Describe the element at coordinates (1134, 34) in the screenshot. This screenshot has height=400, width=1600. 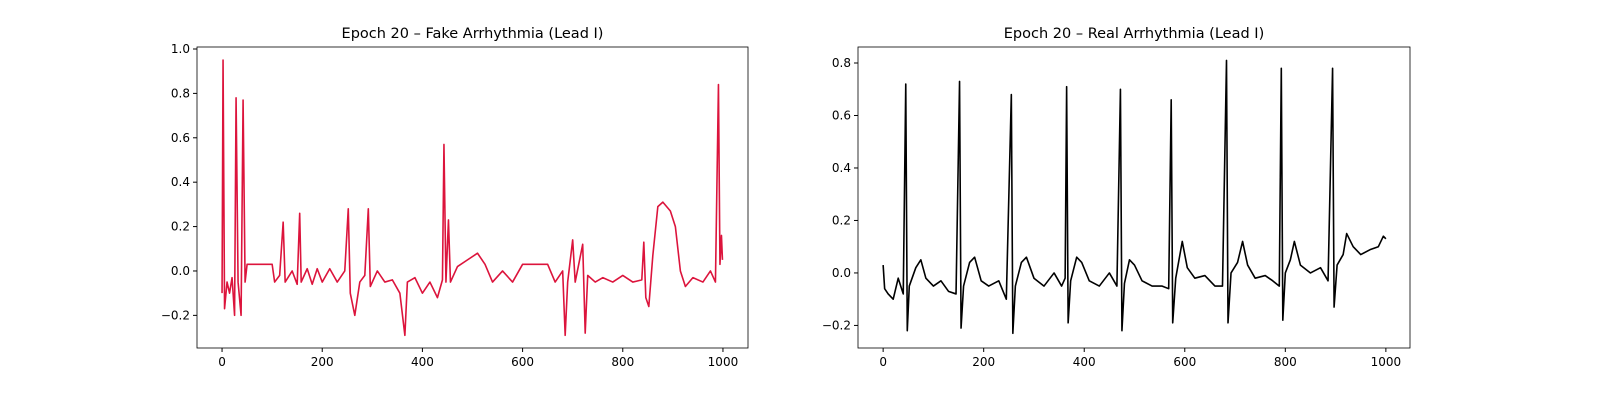
I see `chart-title: Epoch 20 – Real Arrhythmia (Lead I)` at that location.